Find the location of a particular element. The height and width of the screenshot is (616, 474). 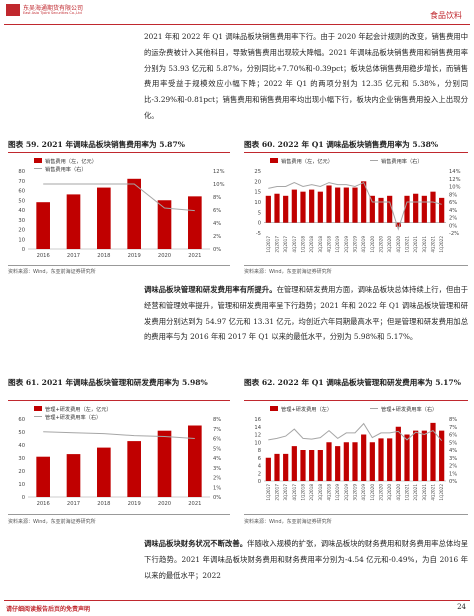

legend-line-label: 销售费用率（右） is located at coordinates (66, 169).